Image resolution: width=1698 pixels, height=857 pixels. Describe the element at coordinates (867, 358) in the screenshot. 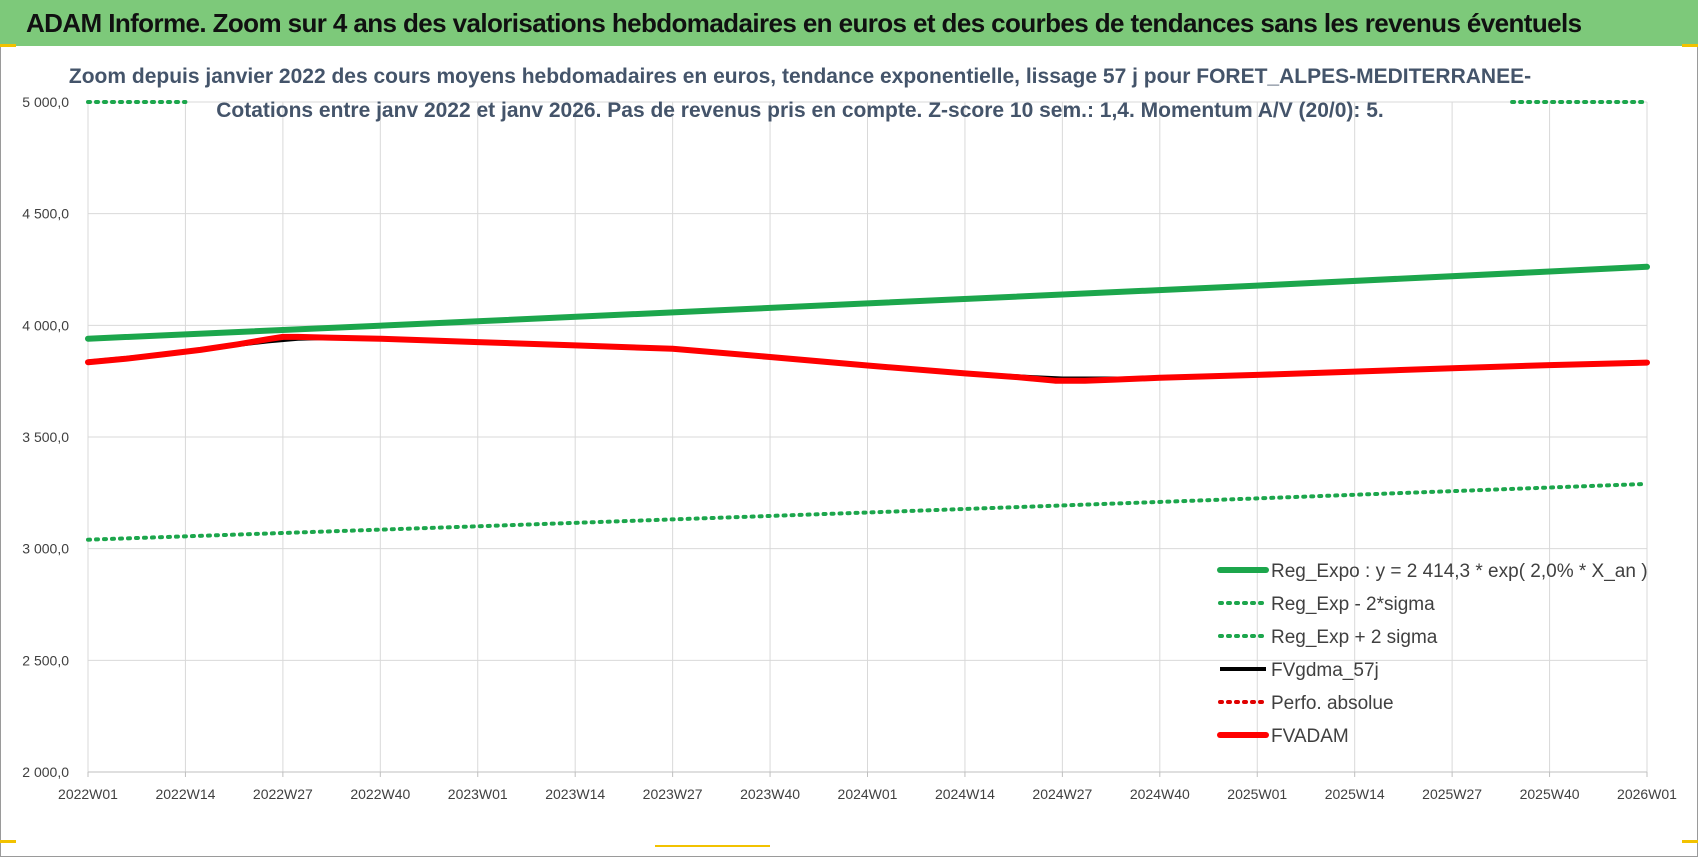

I see `series-line-fvadam` at that location.